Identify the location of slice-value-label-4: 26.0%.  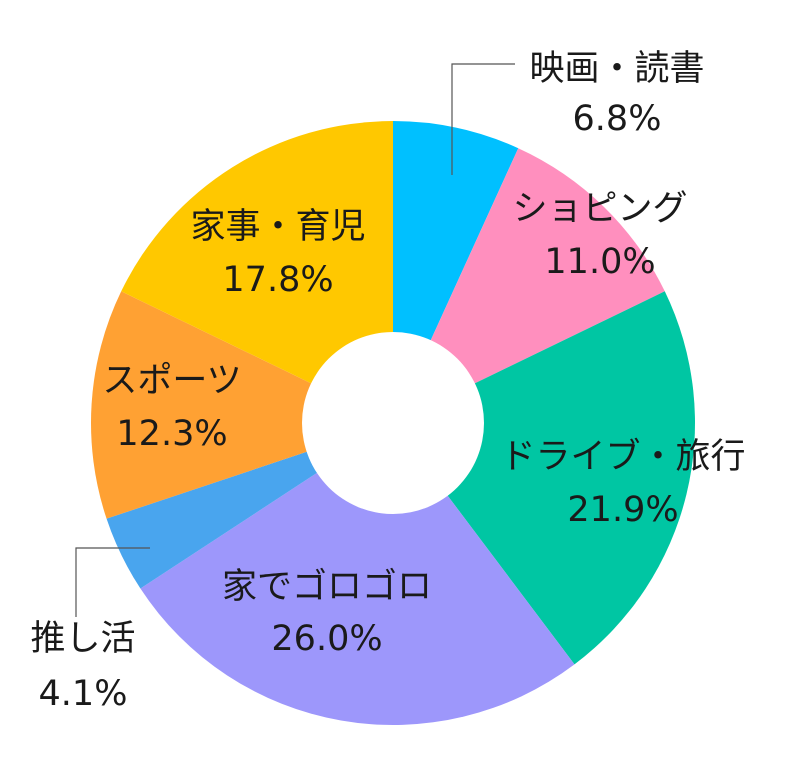
(326, 639).